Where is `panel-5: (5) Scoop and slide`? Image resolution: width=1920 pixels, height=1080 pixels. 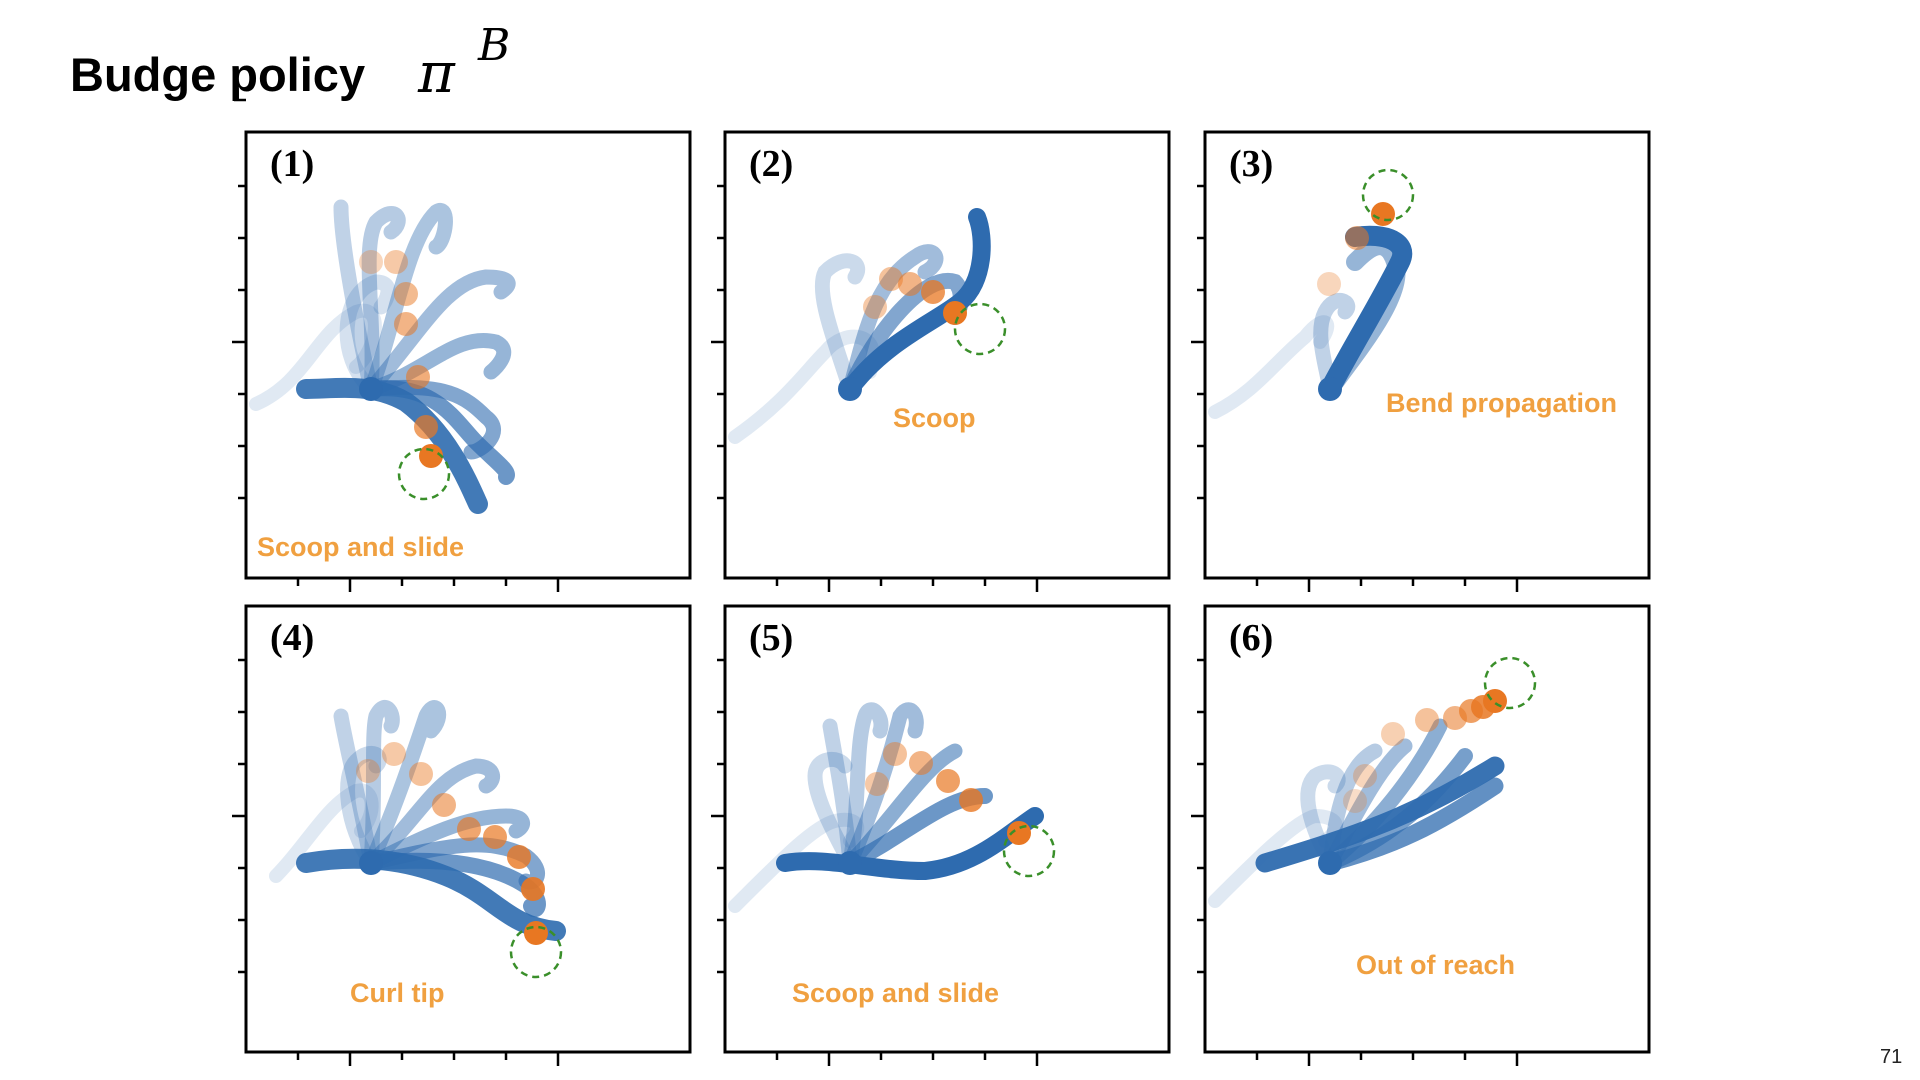 panel-5: (5) Scoop and slide is located at coordinates (941, 835).